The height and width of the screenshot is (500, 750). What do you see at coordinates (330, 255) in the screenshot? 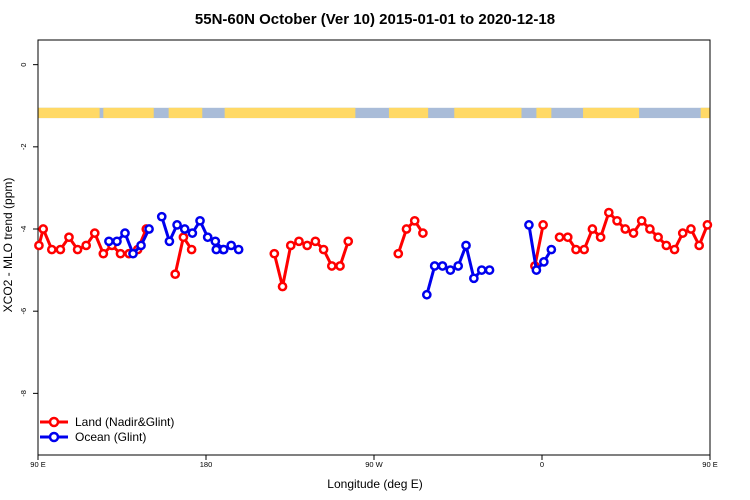
I see `ocean-series` at bounding box center [330, 255].